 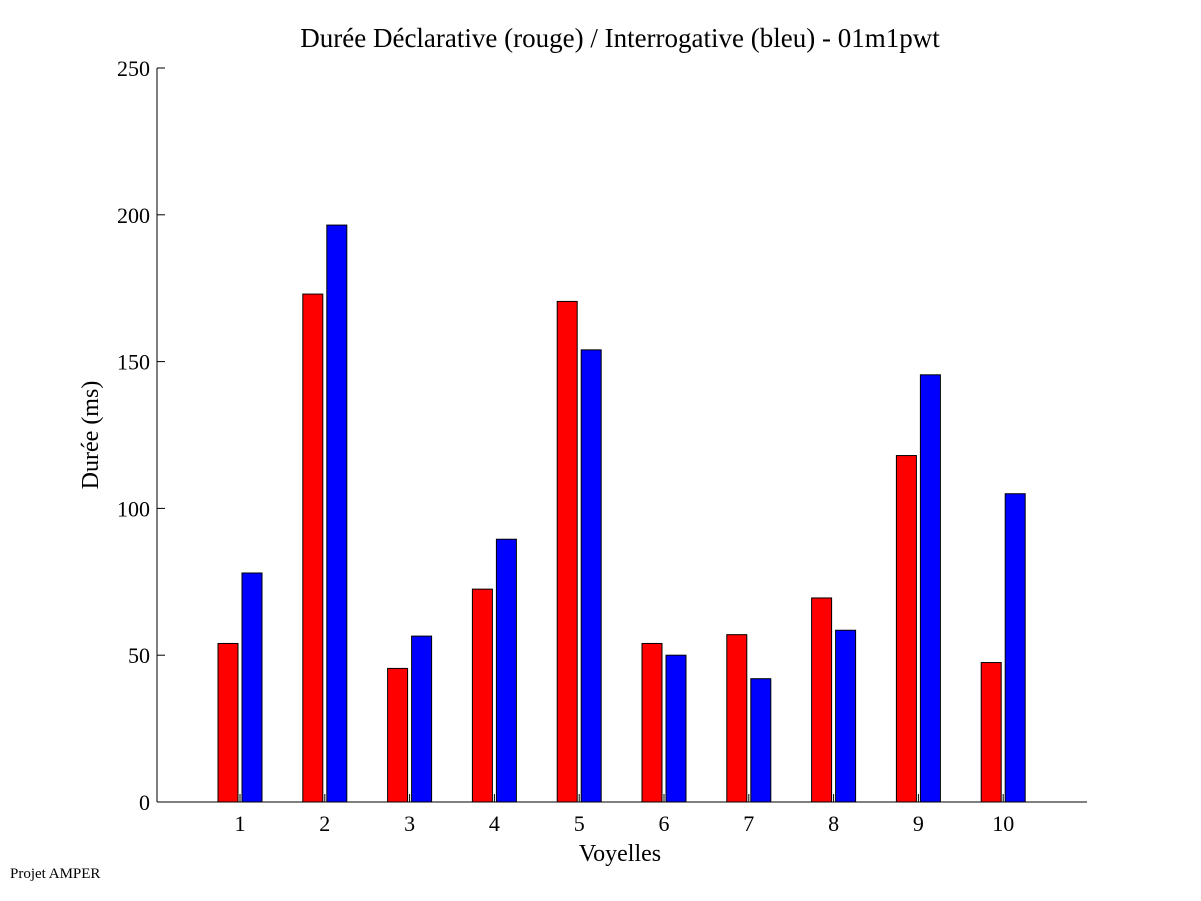 I want to click on x-tick-label: 9, so click(x=918, y=823).